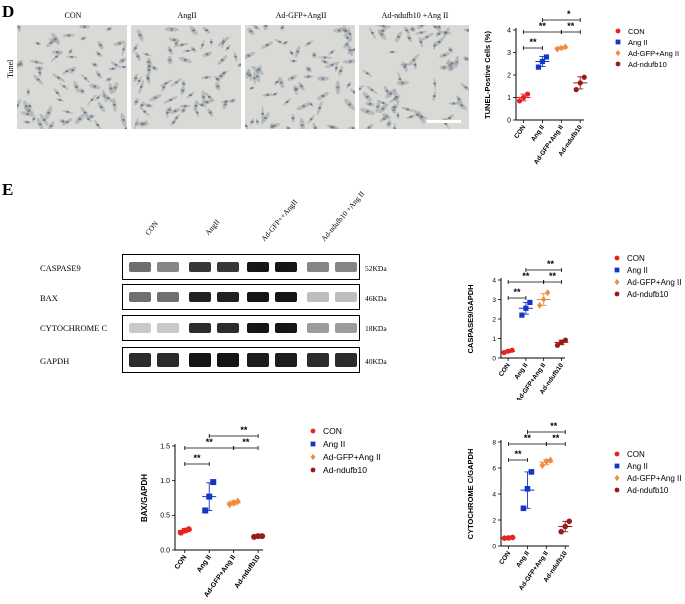 The height and width of the screenshot is (604, 685). What do you see at coordinates (250, 55) in the screenshot?
I see `cell-shape` at bounding box center [250, 55].